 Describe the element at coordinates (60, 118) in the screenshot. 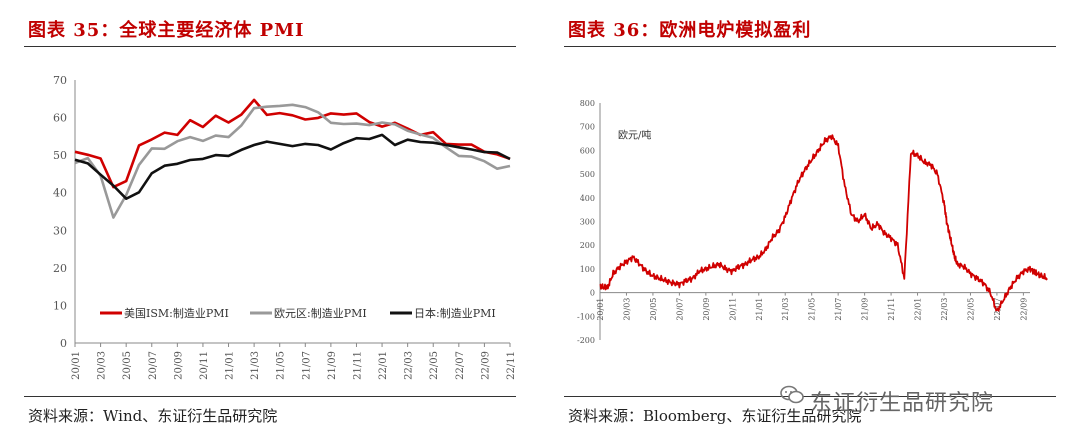

I see `y-tick-label: 60` at that location.